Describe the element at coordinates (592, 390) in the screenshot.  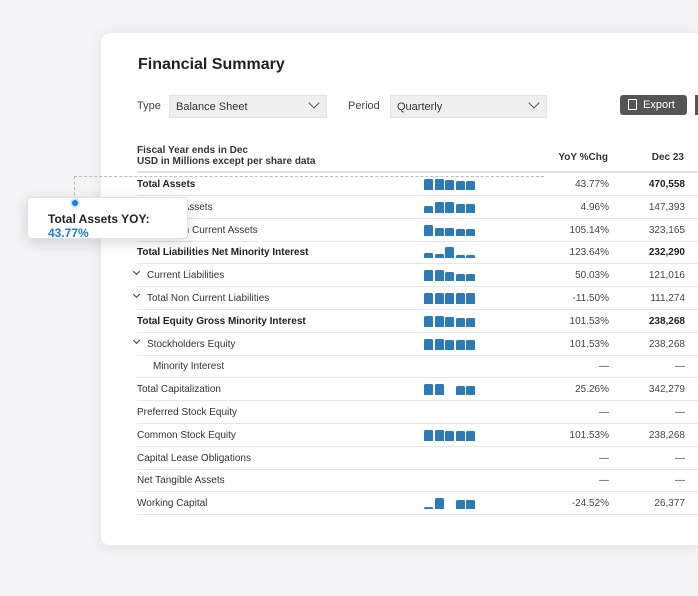
I see `yoy-value: 25.26%` at that location.